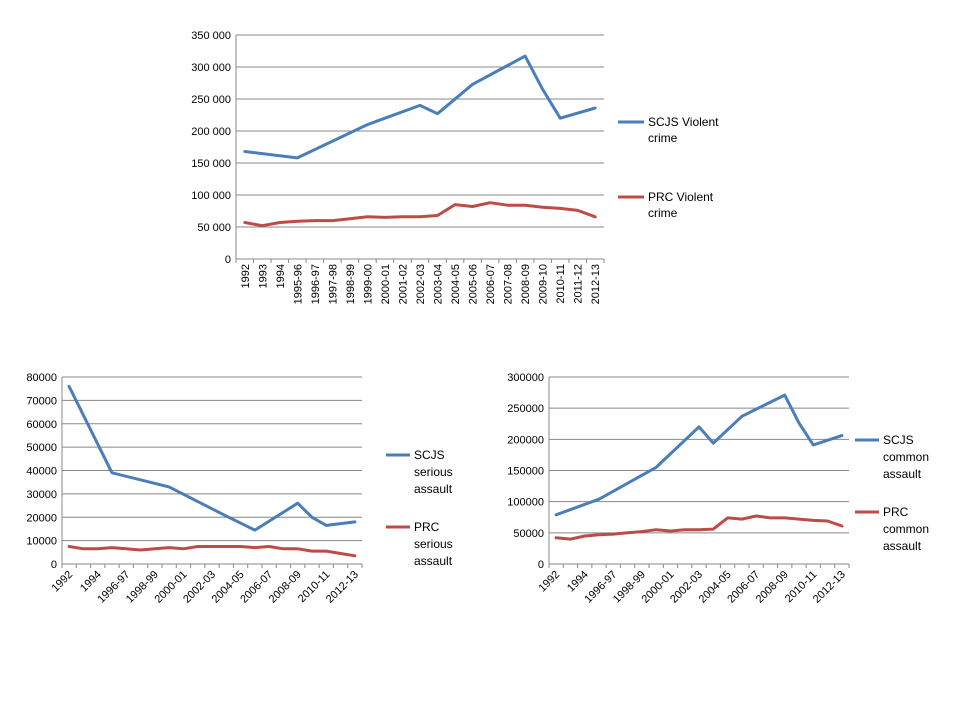 This screenshot has height=720, width=960. What do you see at coordinates (211, 196) in the screenshot?
I see `y-tick-label: 100 000` at bounding box center [211, 196].